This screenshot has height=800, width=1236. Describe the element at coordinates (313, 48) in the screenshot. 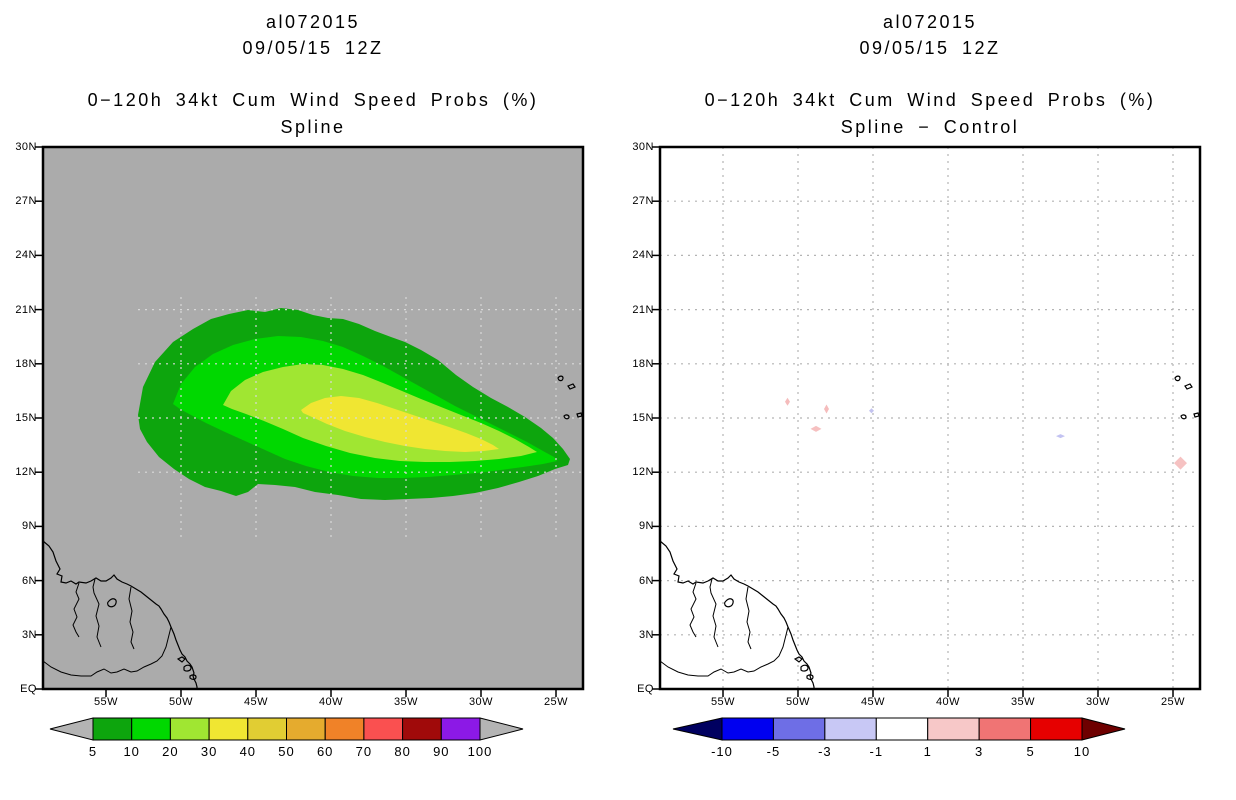

I see `left-init-time: 09/05/15 12Z` at that location.